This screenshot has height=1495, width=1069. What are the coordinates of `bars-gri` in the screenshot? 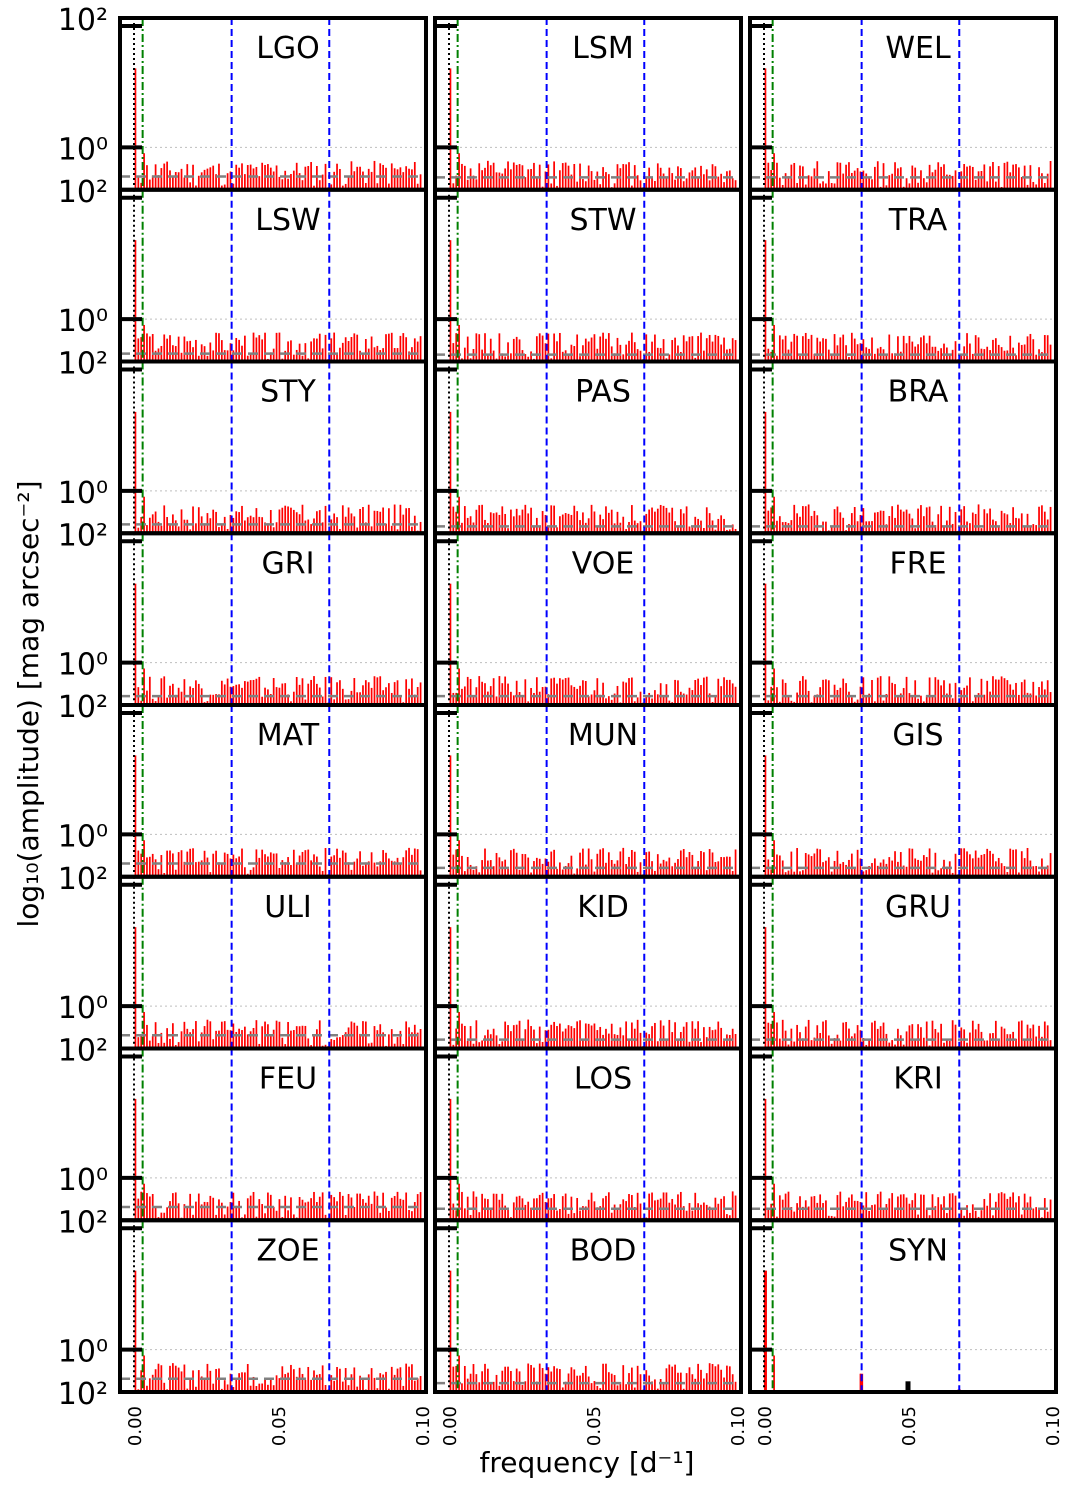 It's located at (278, 644).